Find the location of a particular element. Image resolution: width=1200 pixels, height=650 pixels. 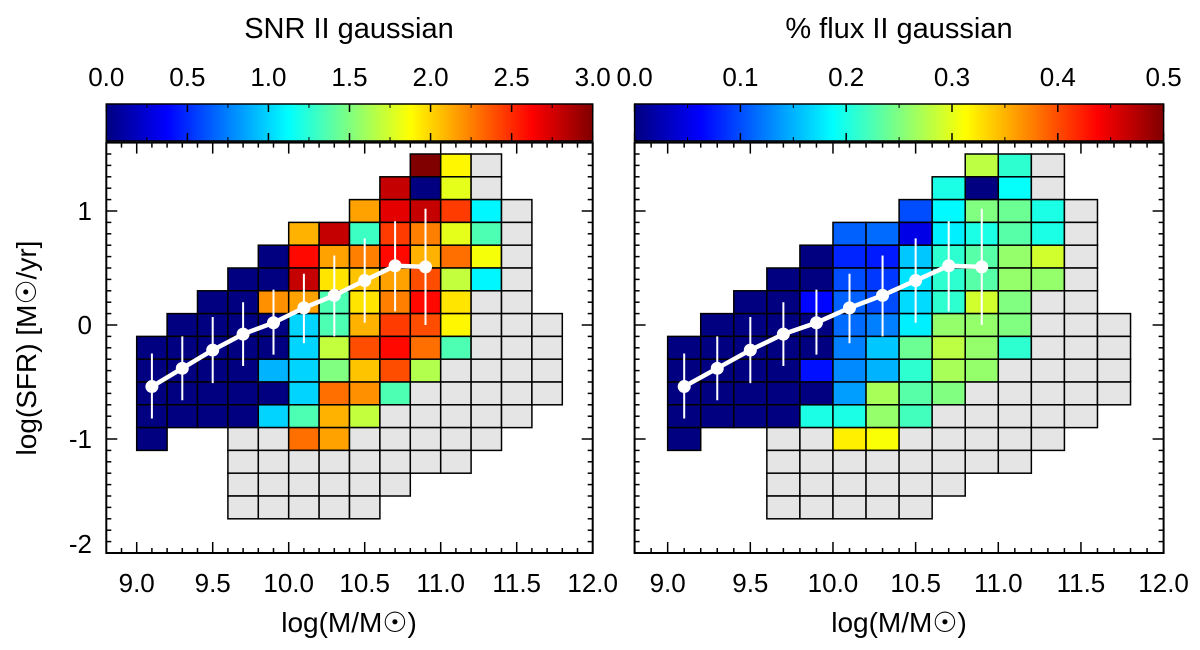

x-tick-label: 11.0 is located at coordinates (998, 583).